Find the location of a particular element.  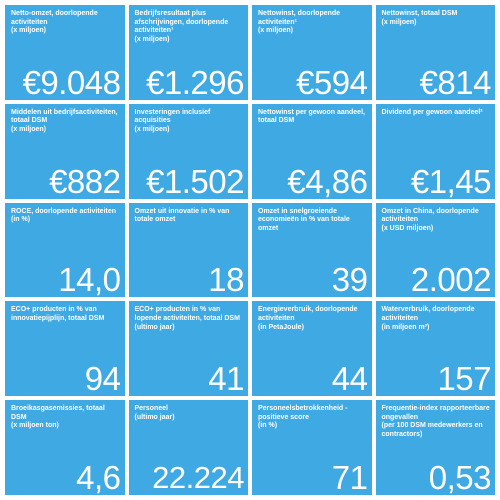

kpi-value: 71 is located at coordinates (349, 477).